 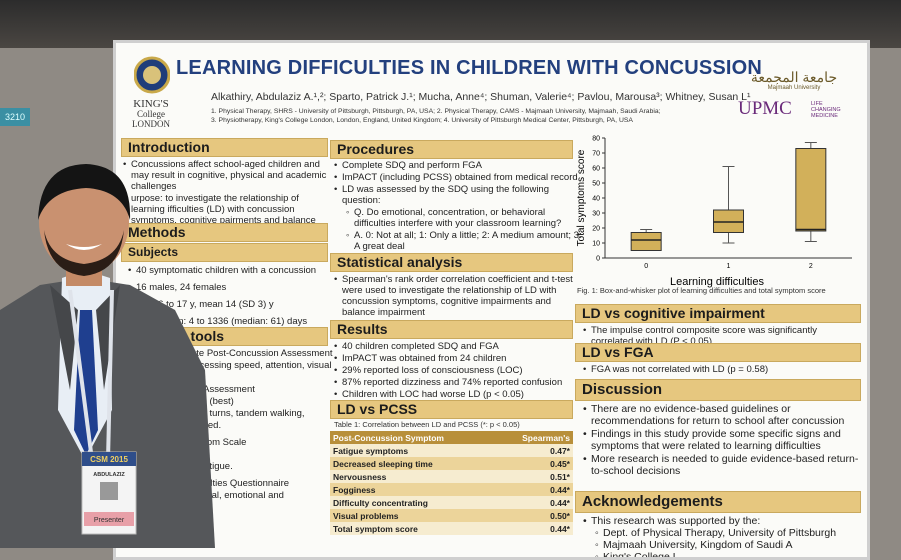 What do you see at coordinates (596, 184) in the screenshot?
I see `y-tick-label: 50` at bounding box center [596, 184].